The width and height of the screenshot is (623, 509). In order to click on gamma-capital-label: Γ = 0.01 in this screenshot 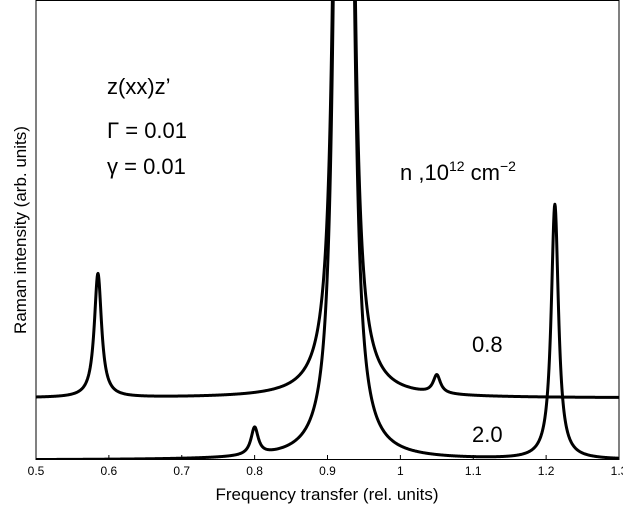, I will do `click(147, 130)`.